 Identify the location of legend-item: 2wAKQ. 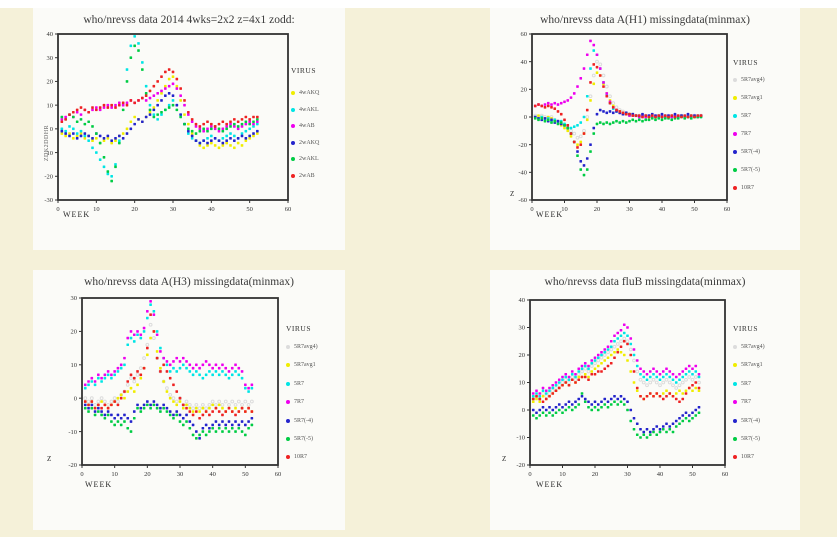
(305, 143).